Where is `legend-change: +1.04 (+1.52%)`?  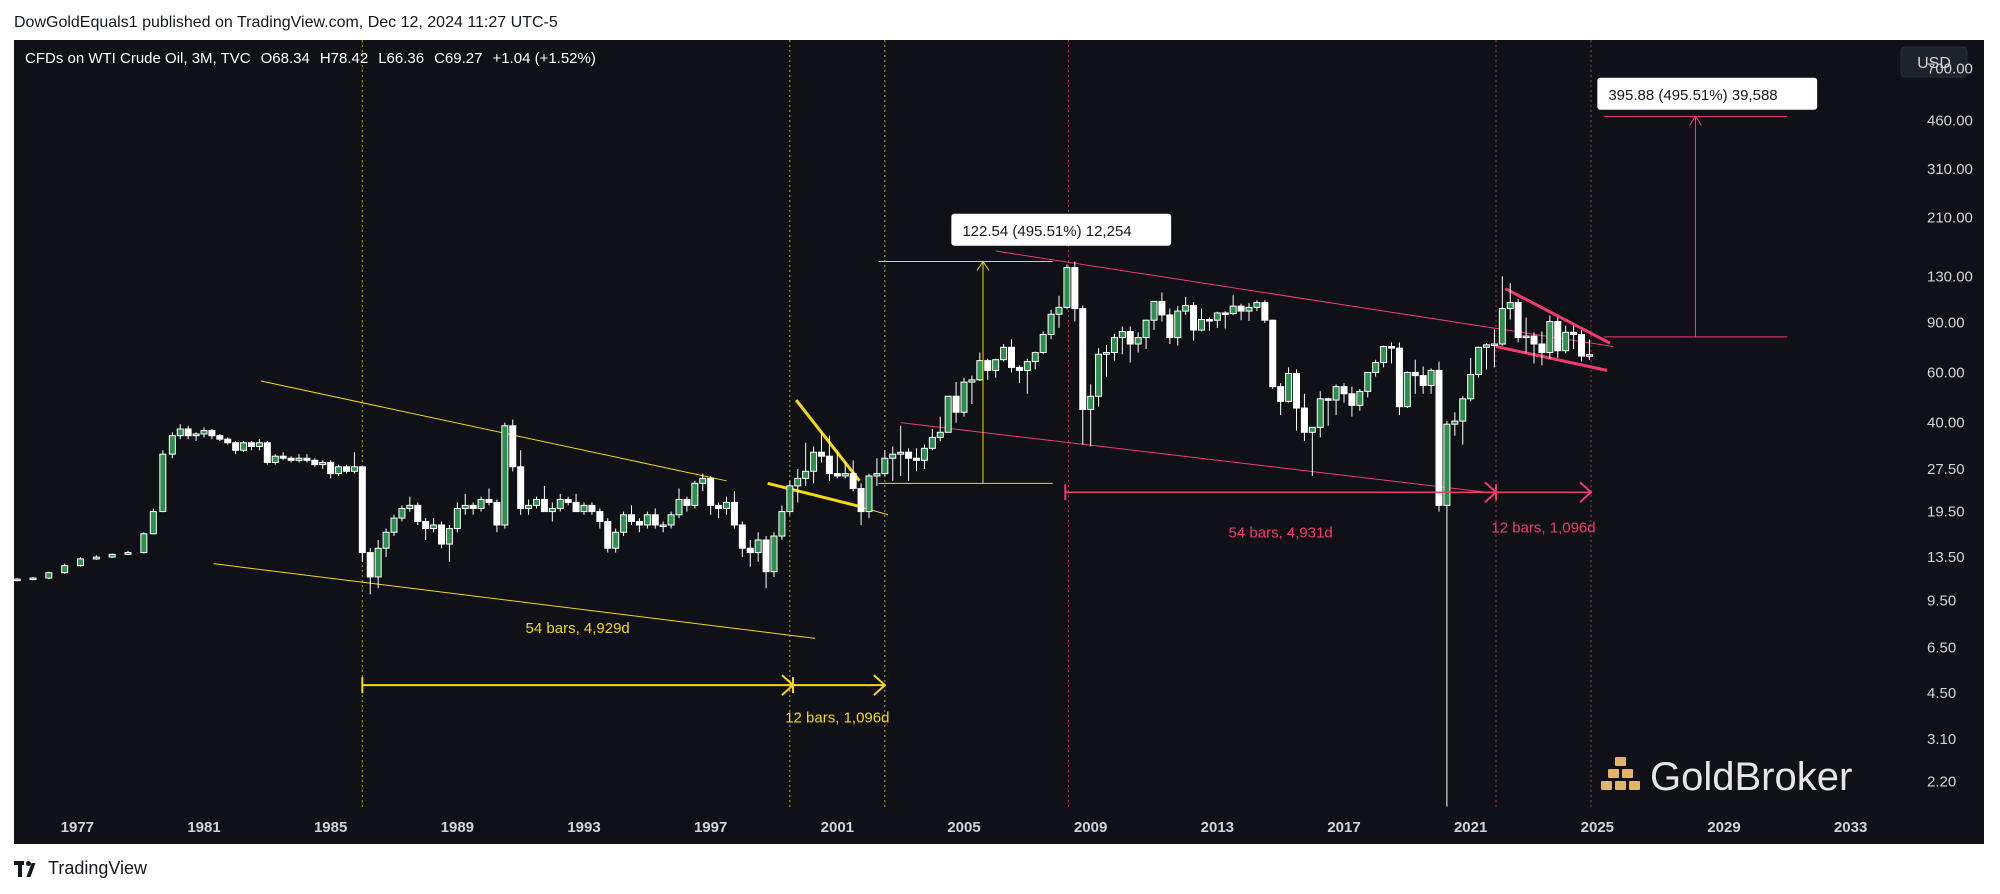
legend-change: +1.04 (+1.52%) is located at coordinates (543, 58).